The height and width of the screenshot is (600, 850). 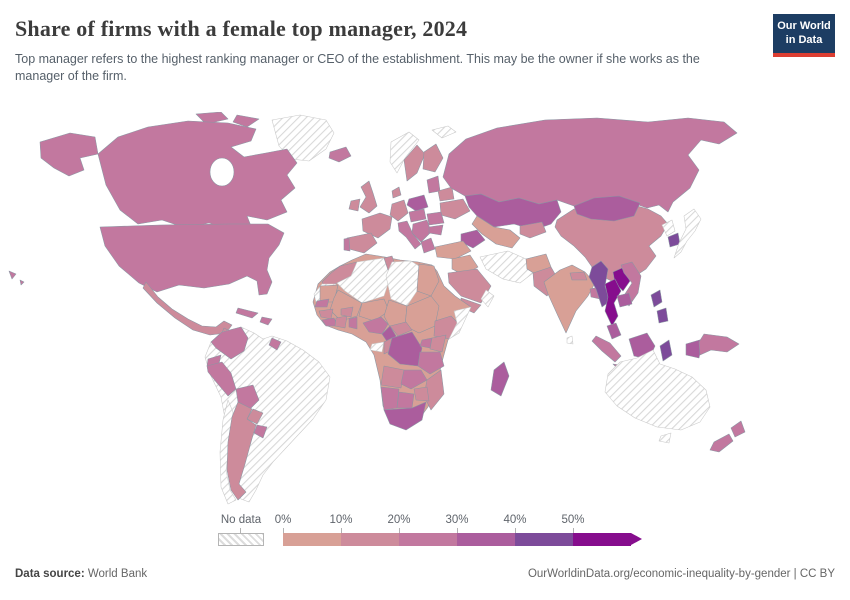 What do you see at coordinates (578, 276) in the screenshot?
I see `country-nepal` at bounding box center [578, 276].